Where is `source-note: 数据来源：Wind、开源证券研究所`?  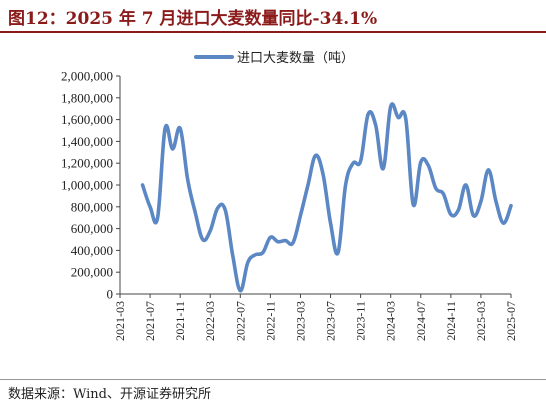
source-note: 数据来源：Wind、开源证券研究所 is located at coordinates (109, 394).